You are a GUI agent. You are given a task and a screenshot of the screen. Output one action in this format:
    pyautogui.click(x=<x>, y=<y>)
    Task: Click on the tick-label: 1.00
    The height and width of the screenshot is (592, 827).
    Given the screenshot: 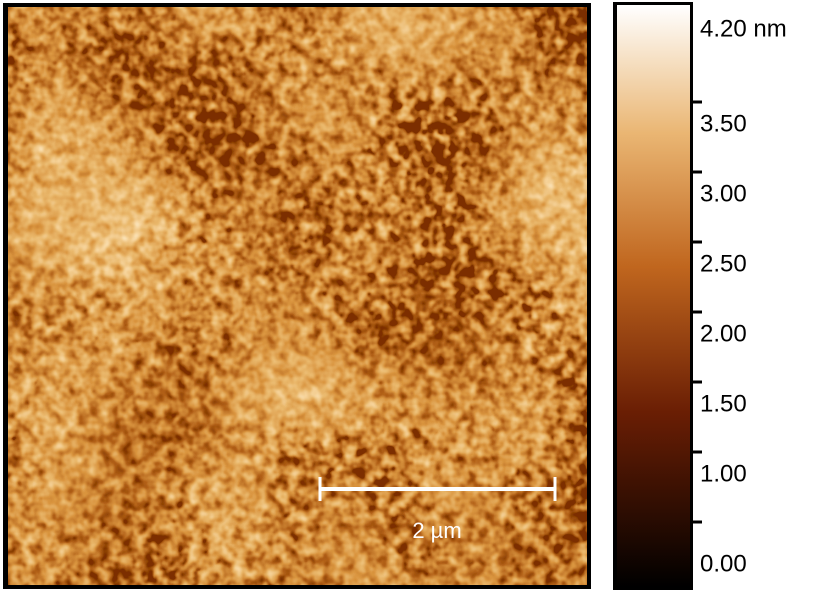 What is the action you would take?
    pyautogui.click(x=723, y=473)
    